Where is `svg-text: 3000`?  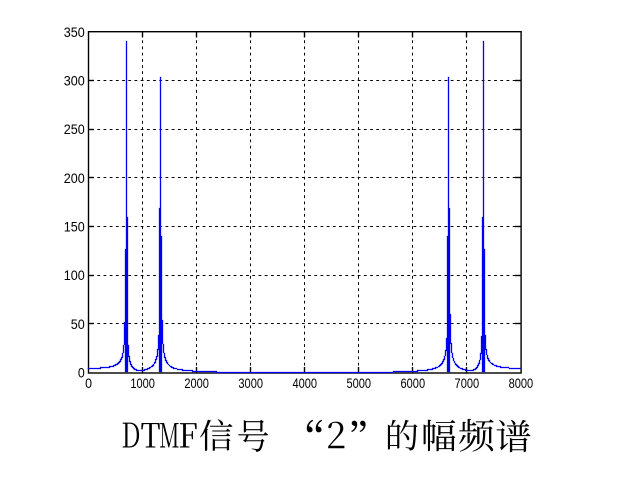
svg-text: 3000 is located at coordinates (250, 383).